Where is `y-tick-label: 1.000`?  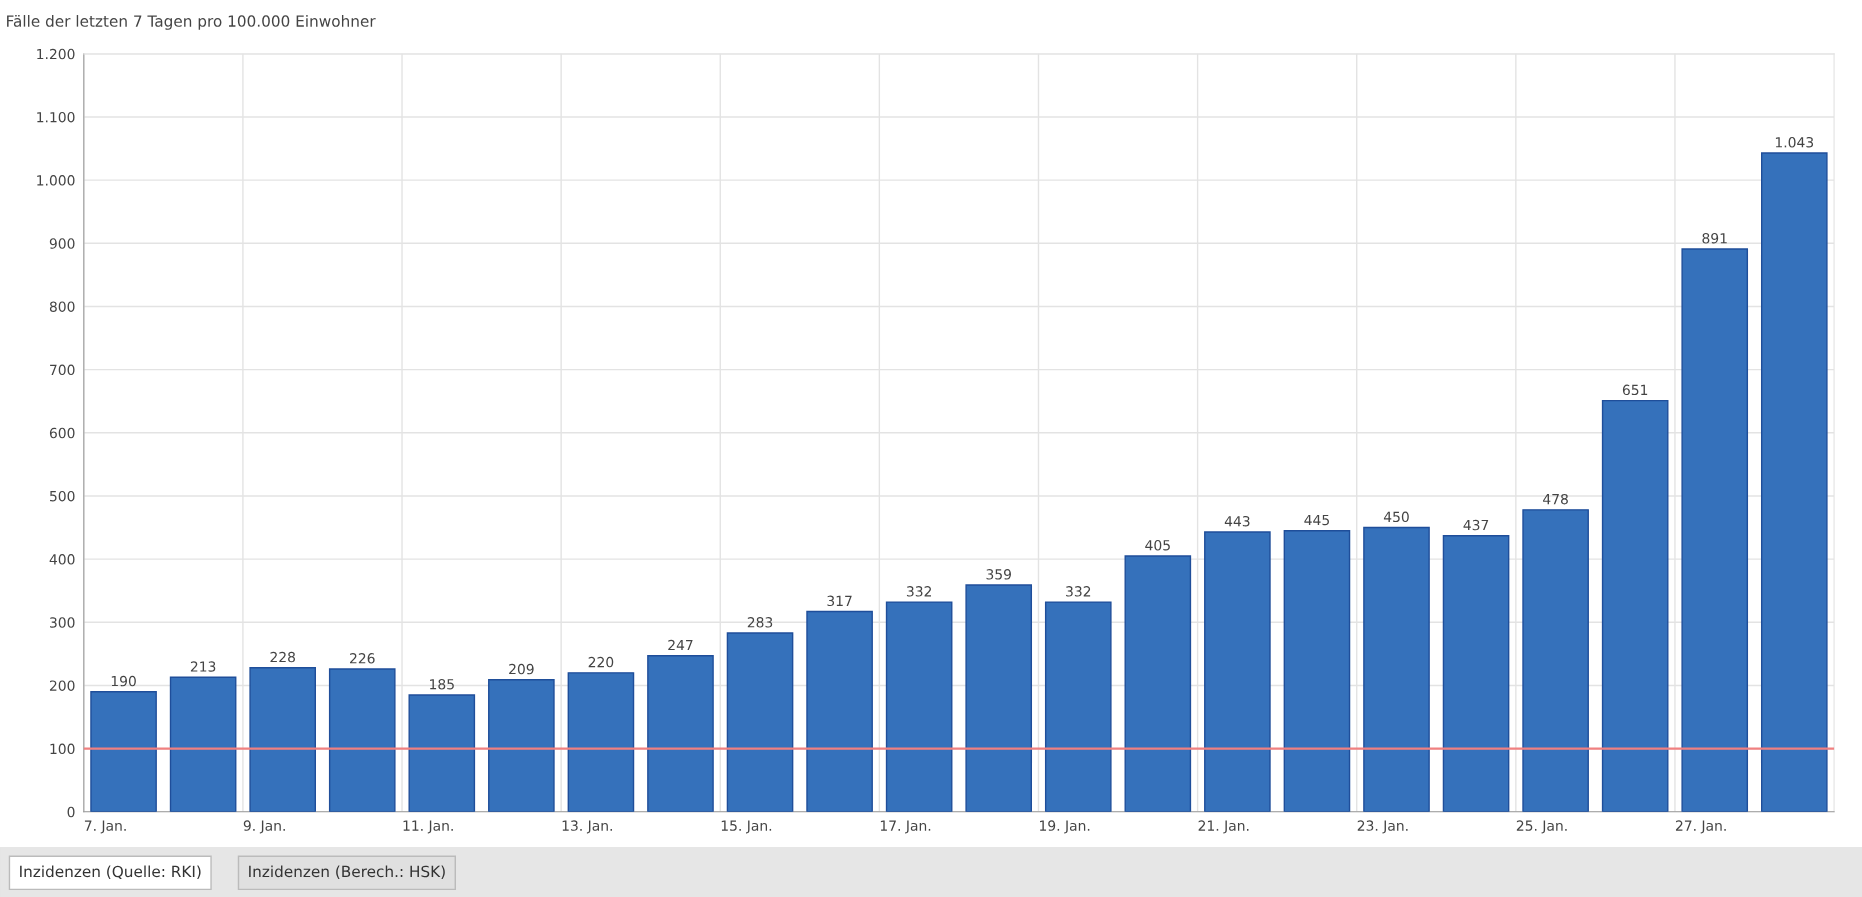 y-tick-label: 1.000 is located at coordinates (56, 180).